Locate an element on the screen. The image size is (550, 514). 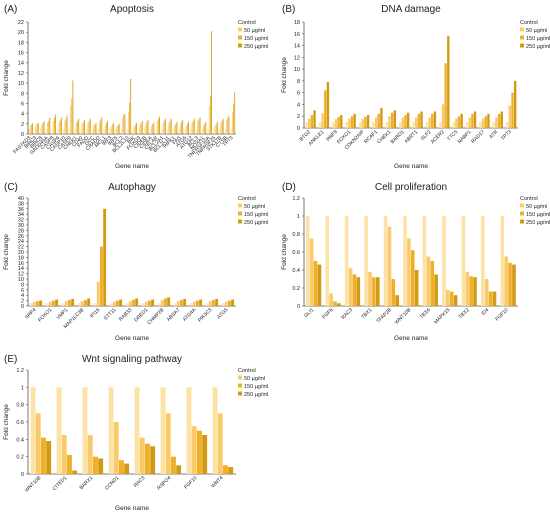
y-tick-label: 34 is located at coordinates (21, 215).